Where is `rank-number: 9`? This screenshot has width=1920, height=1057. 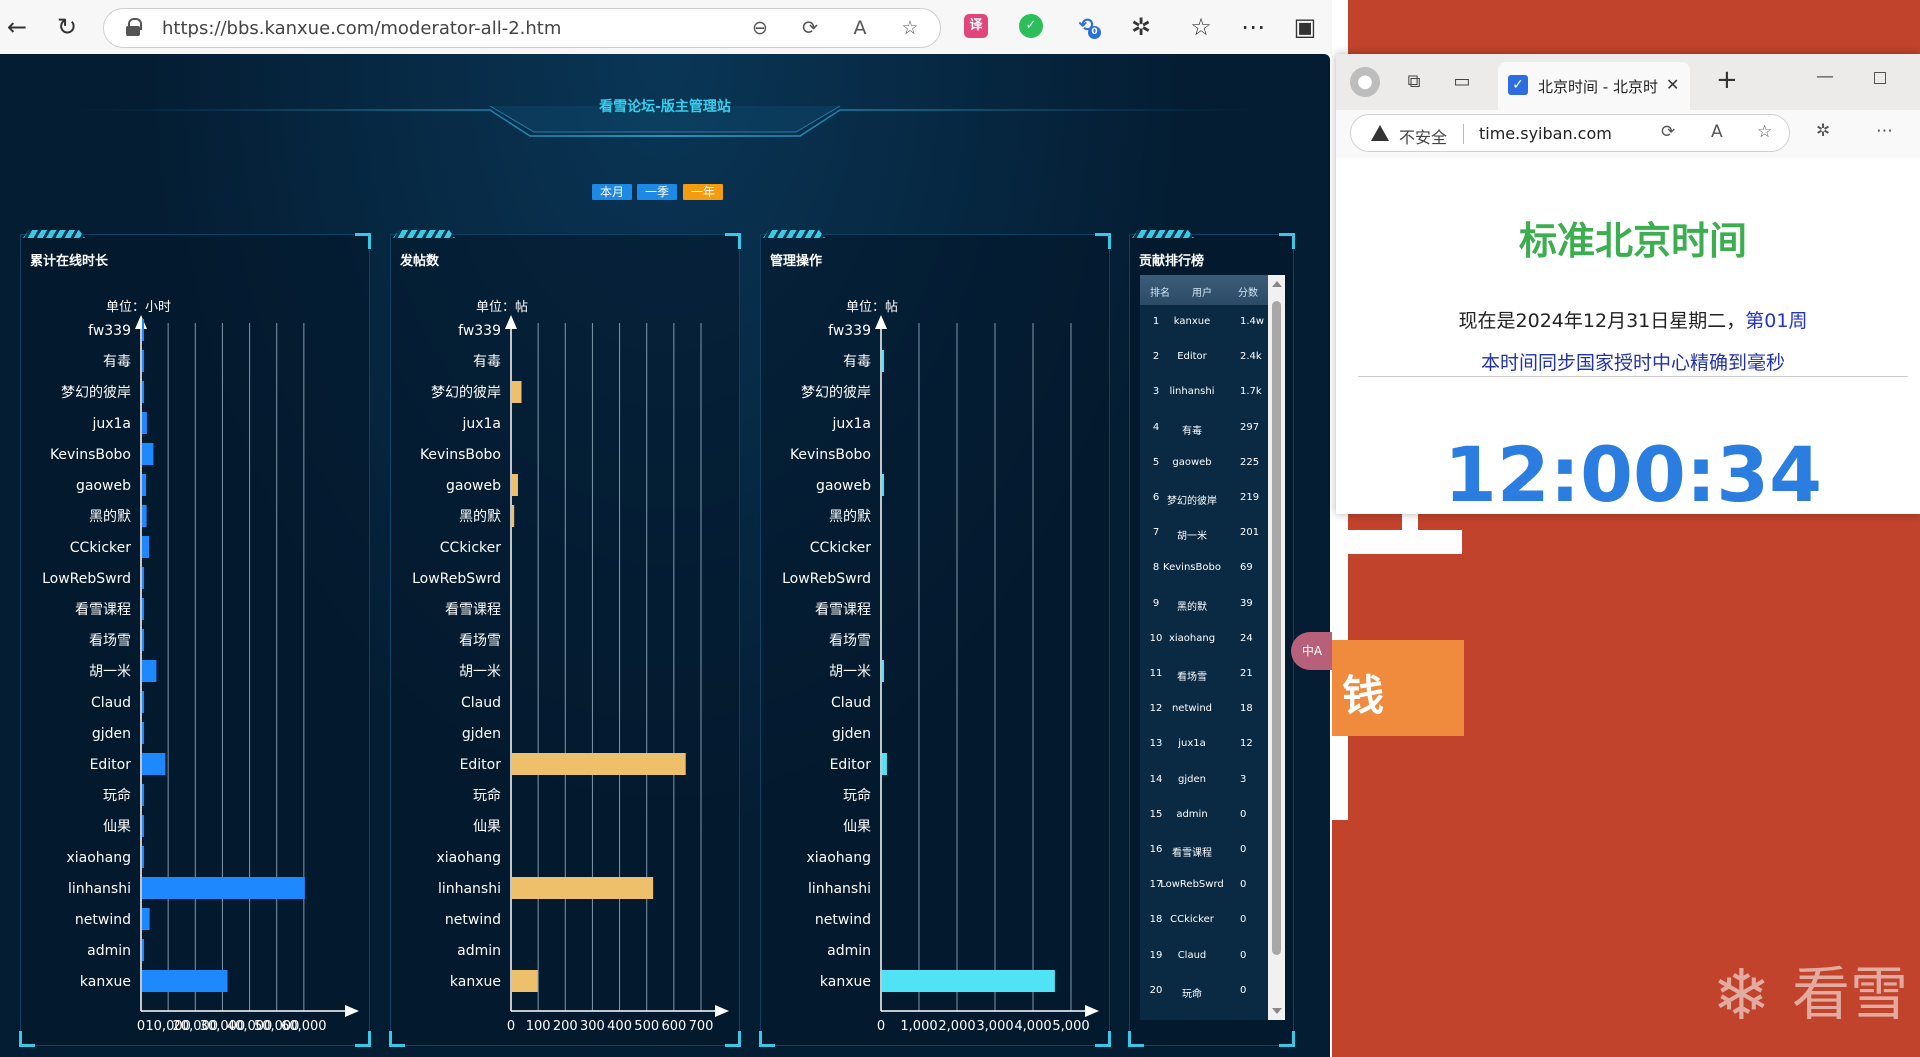 rank-number: 9 is located at coordinates (1156, 603).